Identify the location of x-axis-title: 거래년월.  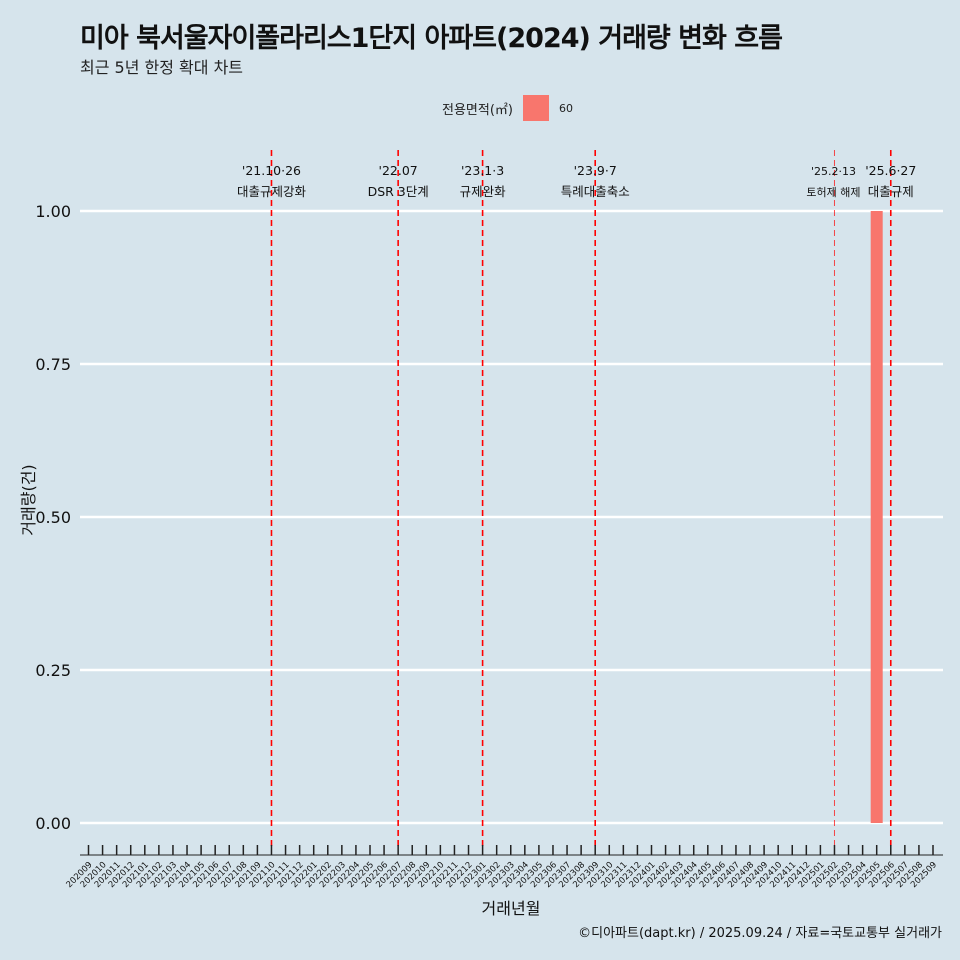
(511, 908).